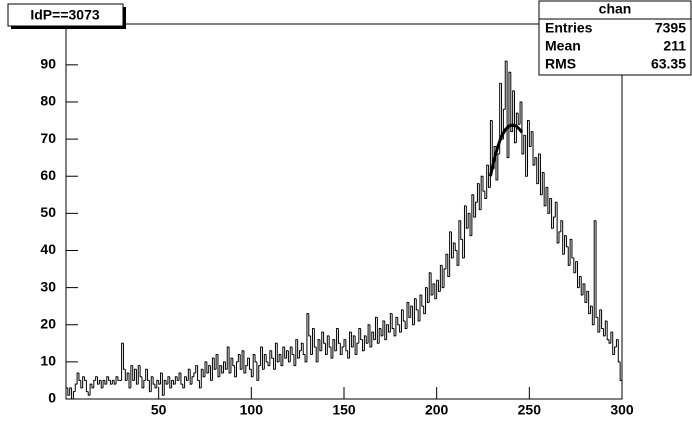  What do you see at coordinates (506, 150) in the screenshot?
I see `fit-curve` at bounding box center [506, 150].